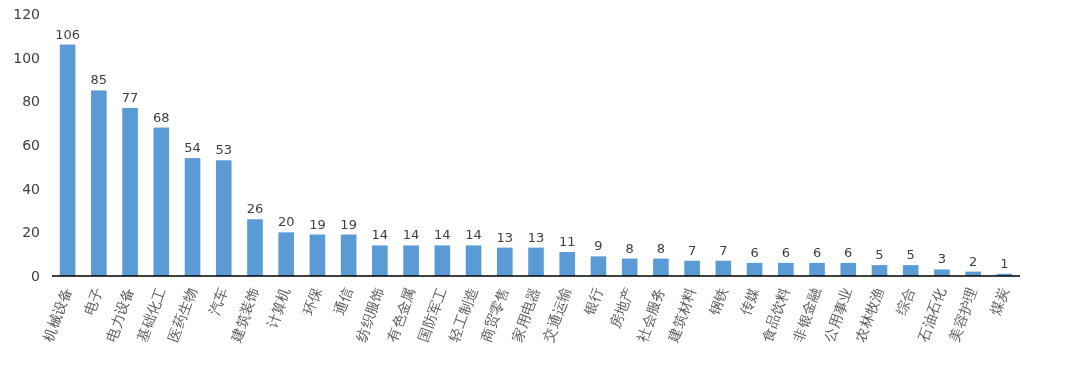  What do you see at coordinates (224, 150) in the screenshot?
I see `data-label: 53` at bounding box center [224, 150].